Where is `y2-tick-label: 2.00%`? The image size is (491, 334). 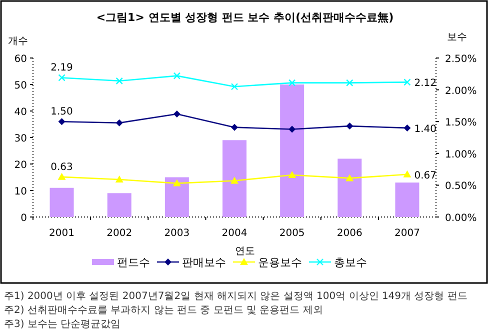
y2-tick-label: 2.00% is located at coordinates (461, 91).